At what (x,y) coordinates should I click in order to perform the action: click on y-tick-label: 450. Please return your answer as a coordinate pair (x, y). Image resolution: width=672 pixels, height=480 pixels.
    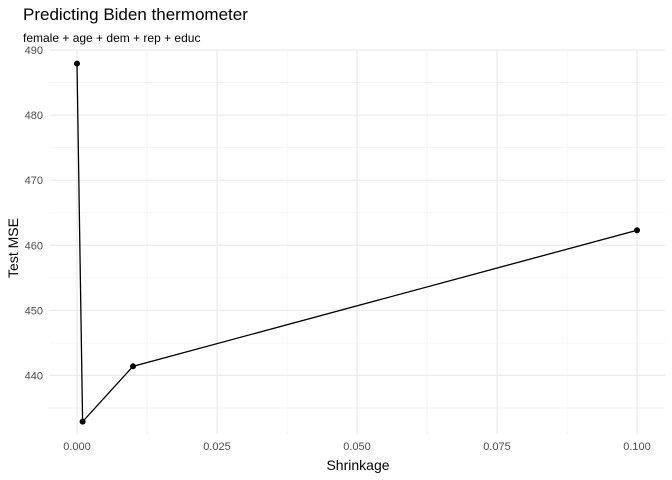
    Looking at the image, I should click on (34, 311).